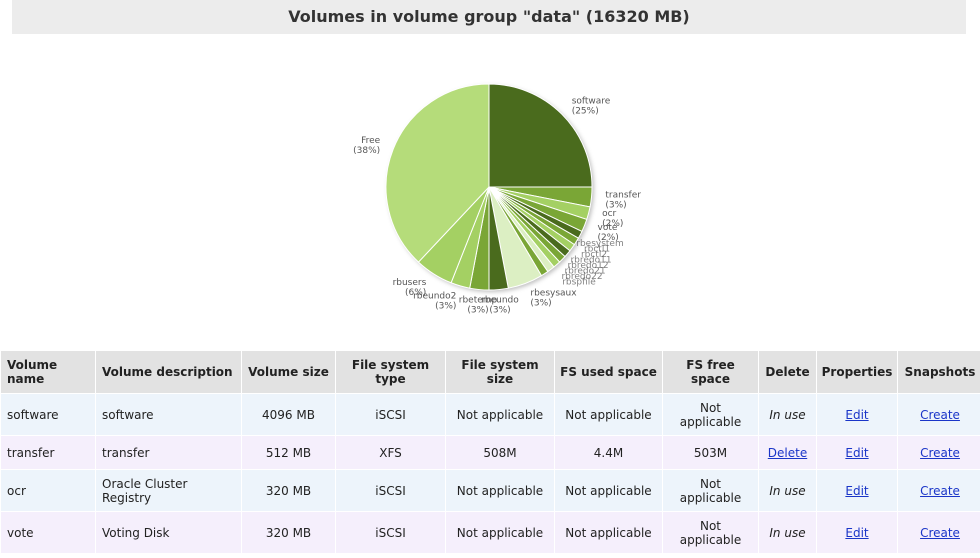 The width and height of the screenshot is (980, 558). I want to click on pie-label-rbctl2: rbctl2, so click(594, 255).